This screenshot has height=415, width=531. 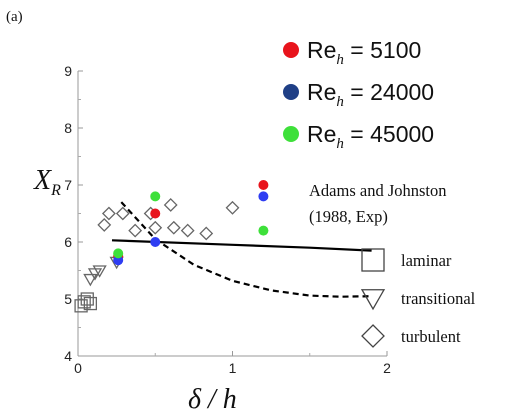 What do you see at coordinates (373, 300) in the screenshot?
I see `ref-legend-marker-transitional` at bounding box center [373, 300].